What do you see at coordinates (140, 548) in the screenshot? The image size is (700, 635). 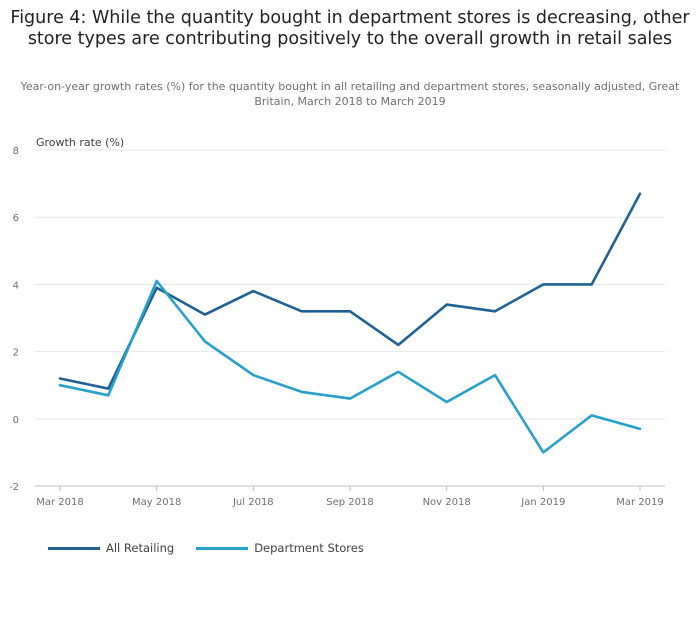 I see `legend-label-all-retailing: All Retailing` at bounding box center [140, 548].